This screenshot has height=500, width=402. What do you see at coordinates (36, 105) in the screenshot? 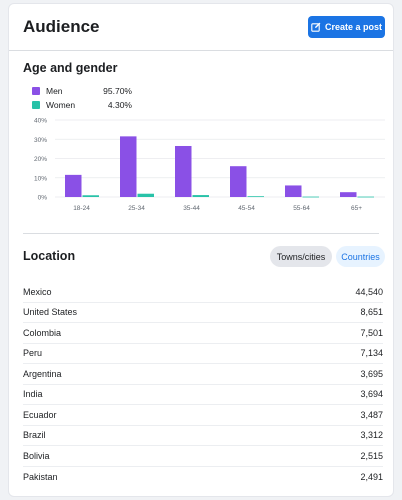
I see `legend-swatch-women` at bounding box center [36, 105].